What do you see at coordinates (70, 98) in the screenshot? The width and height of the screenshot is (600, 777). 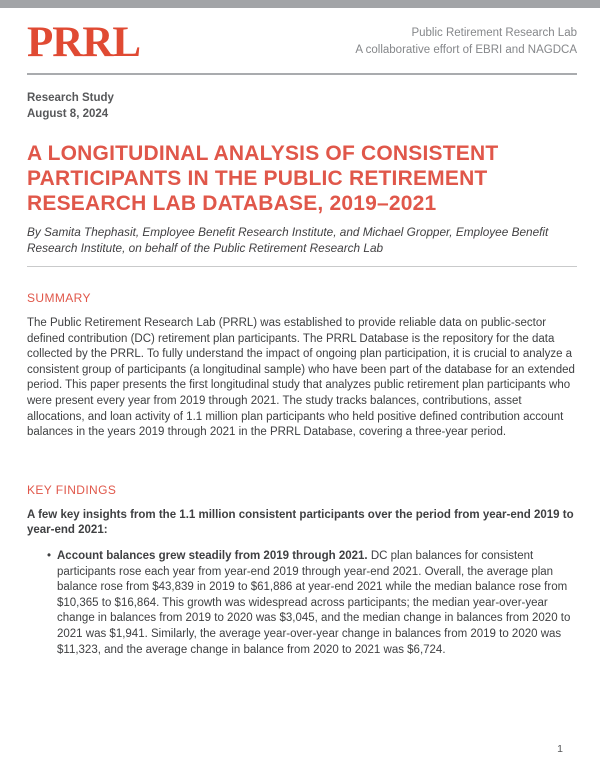 I see `doc-type: Research Study` at bounding box center [70, 98].